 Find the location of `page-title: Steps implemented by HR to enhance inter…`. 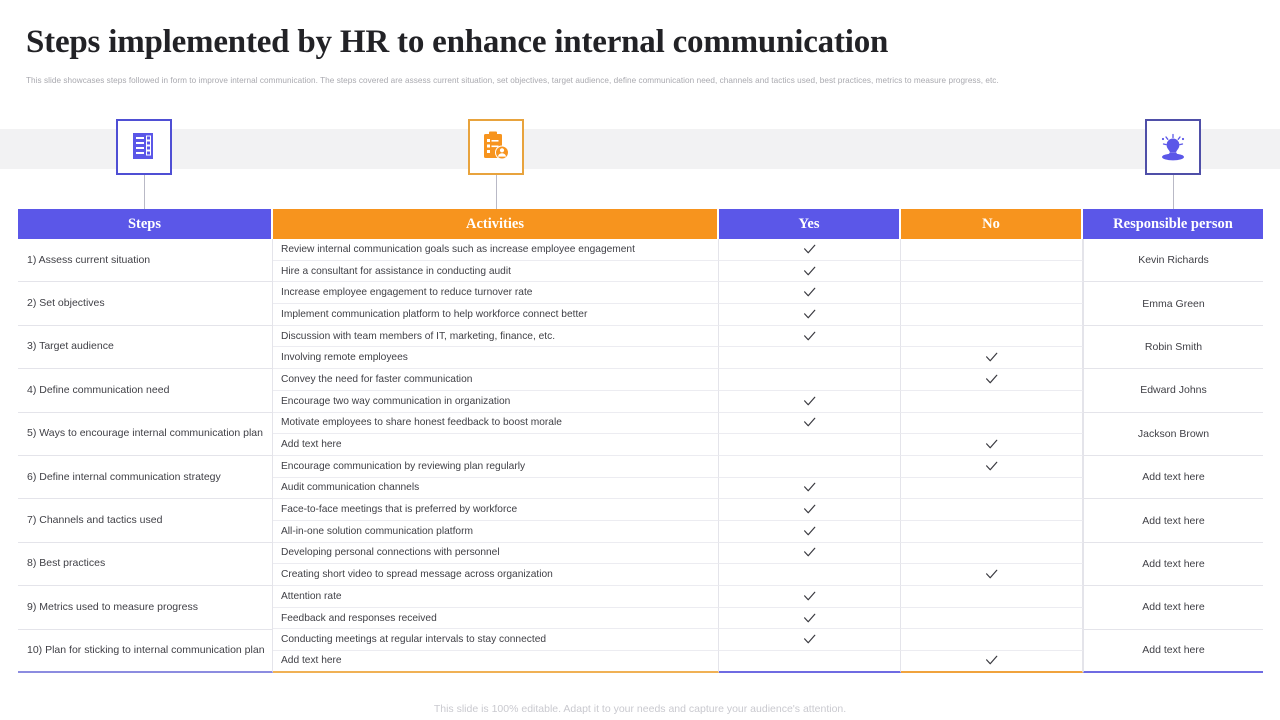

page-title: Steps implemented by HR to enhance inter… is located at coordinates (457, 42).